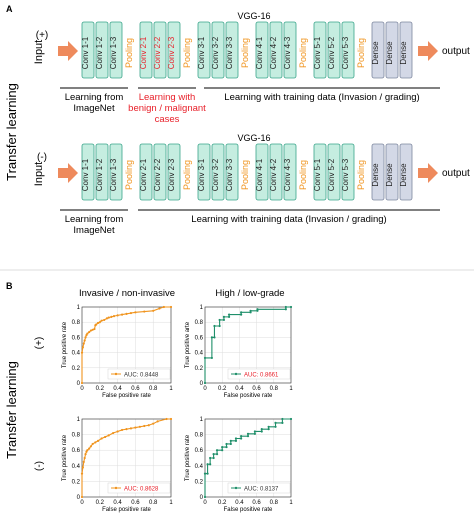 The width and height of the screenshot is (474, 521). I want to click on conv-layer-label: Conv 2-1, so click(143, 174).